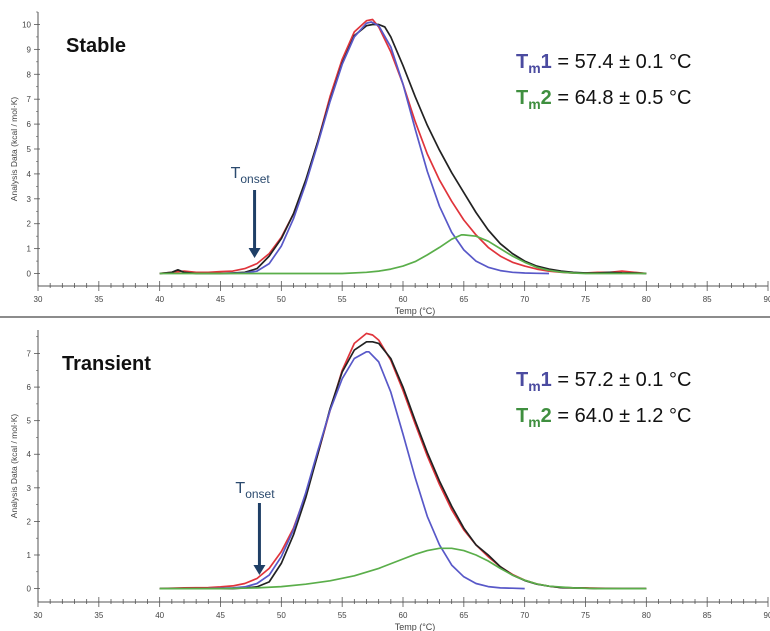 The image size is (770, 631). What do you see at coordinates (385, 317) in the screenshot?
I see `panel-divider` at bounding box center [385, 317].